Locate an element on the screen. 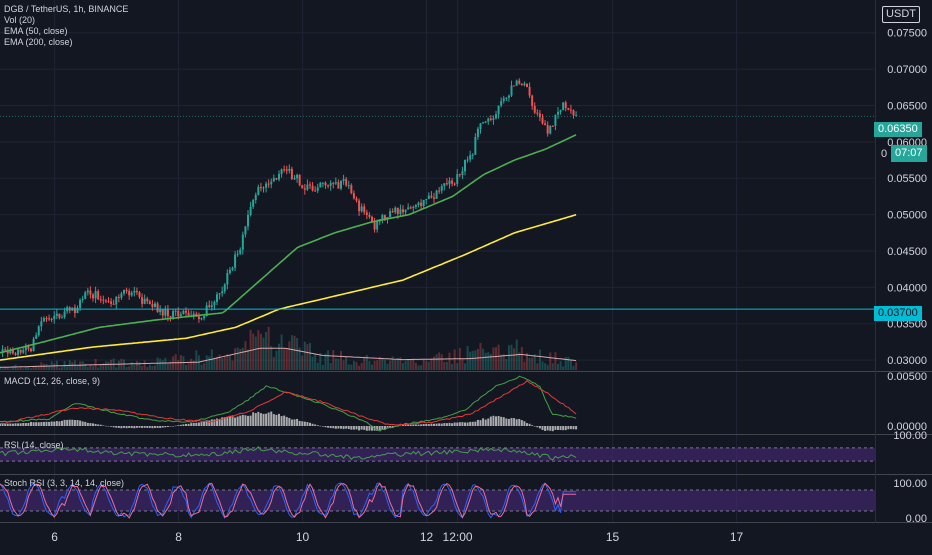 The width and height of the screenshot is (932, 555). macd-legend: MACD (12, 26, close, 9) is located at coordinates (52, 381).